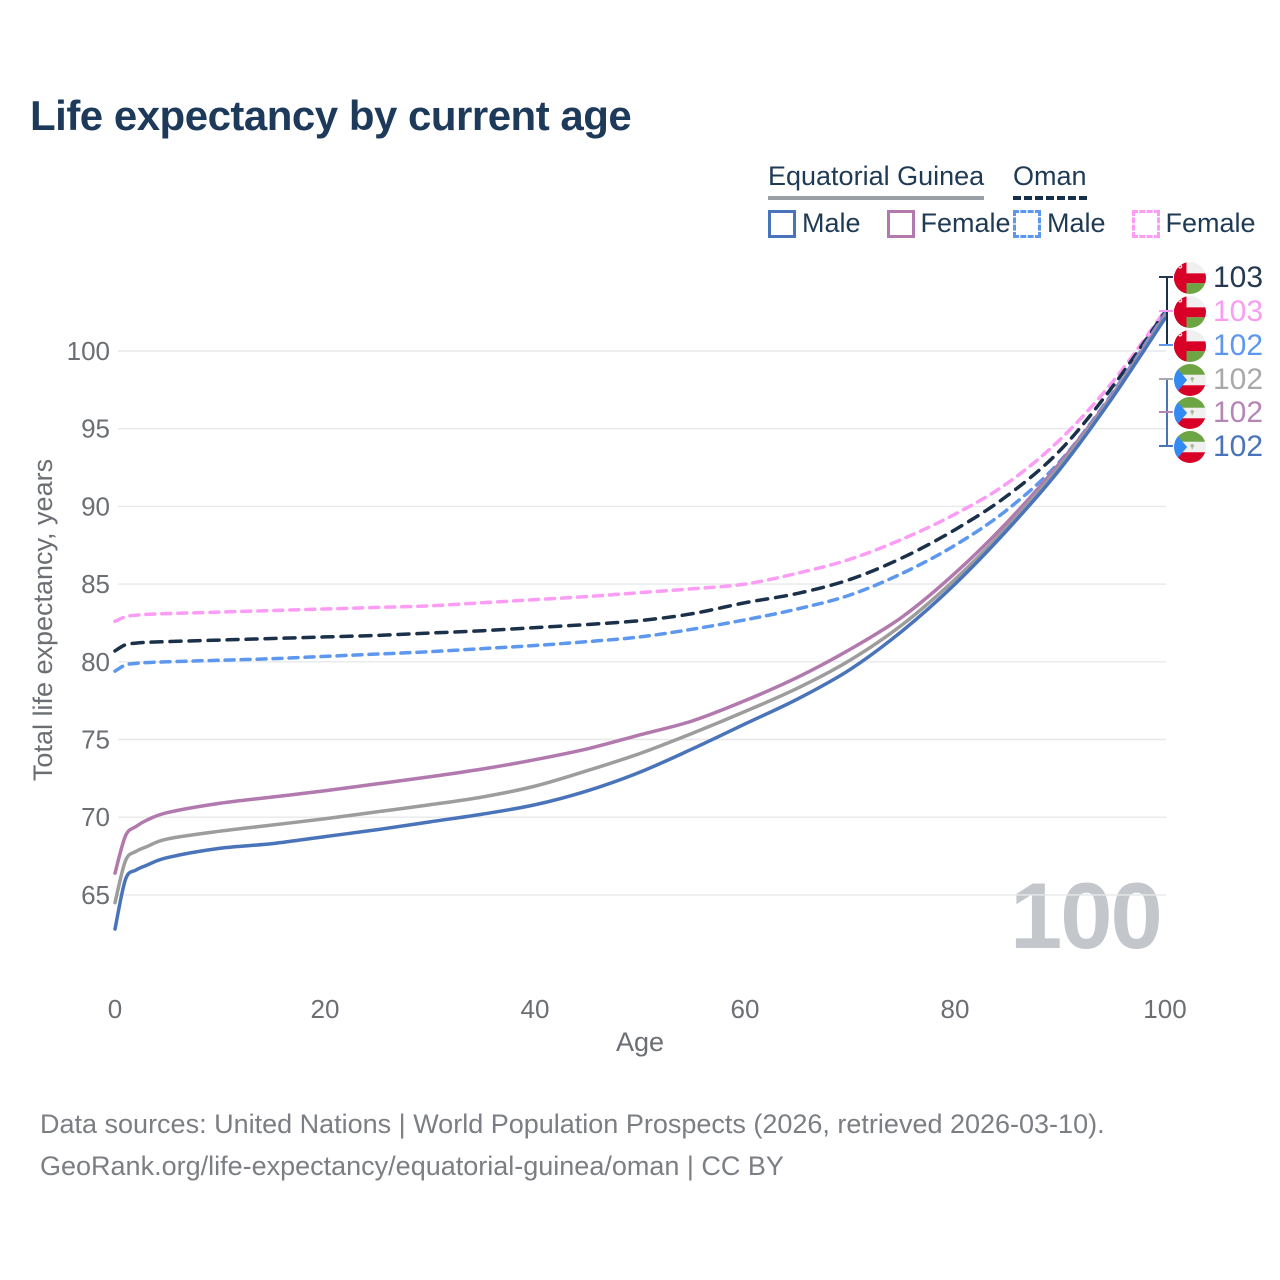 The width and height of the screenshot is (1280, 1280). I want to click on y-tick-label: 85, so click(95, 584).